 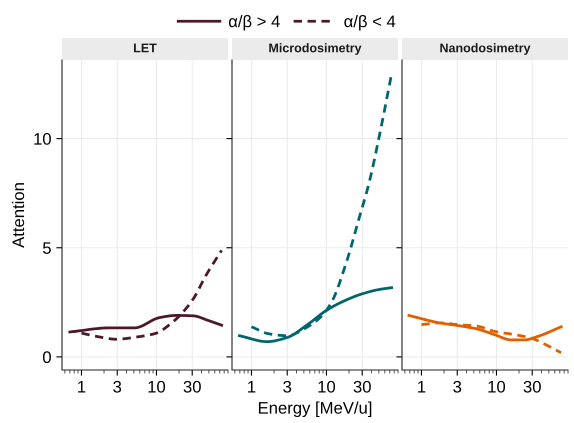 I want to click on y-tick-label: 10, so click(x=42, y=138).